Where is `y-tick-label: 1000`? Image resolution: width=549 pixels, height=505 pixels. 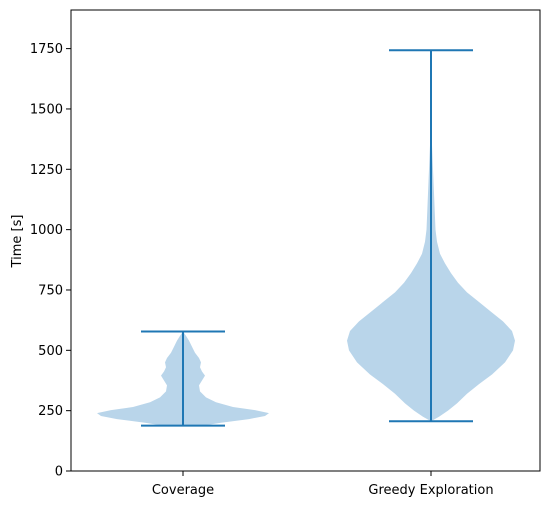 y-tick-label: 1000 is located at coordinates (46, 230).